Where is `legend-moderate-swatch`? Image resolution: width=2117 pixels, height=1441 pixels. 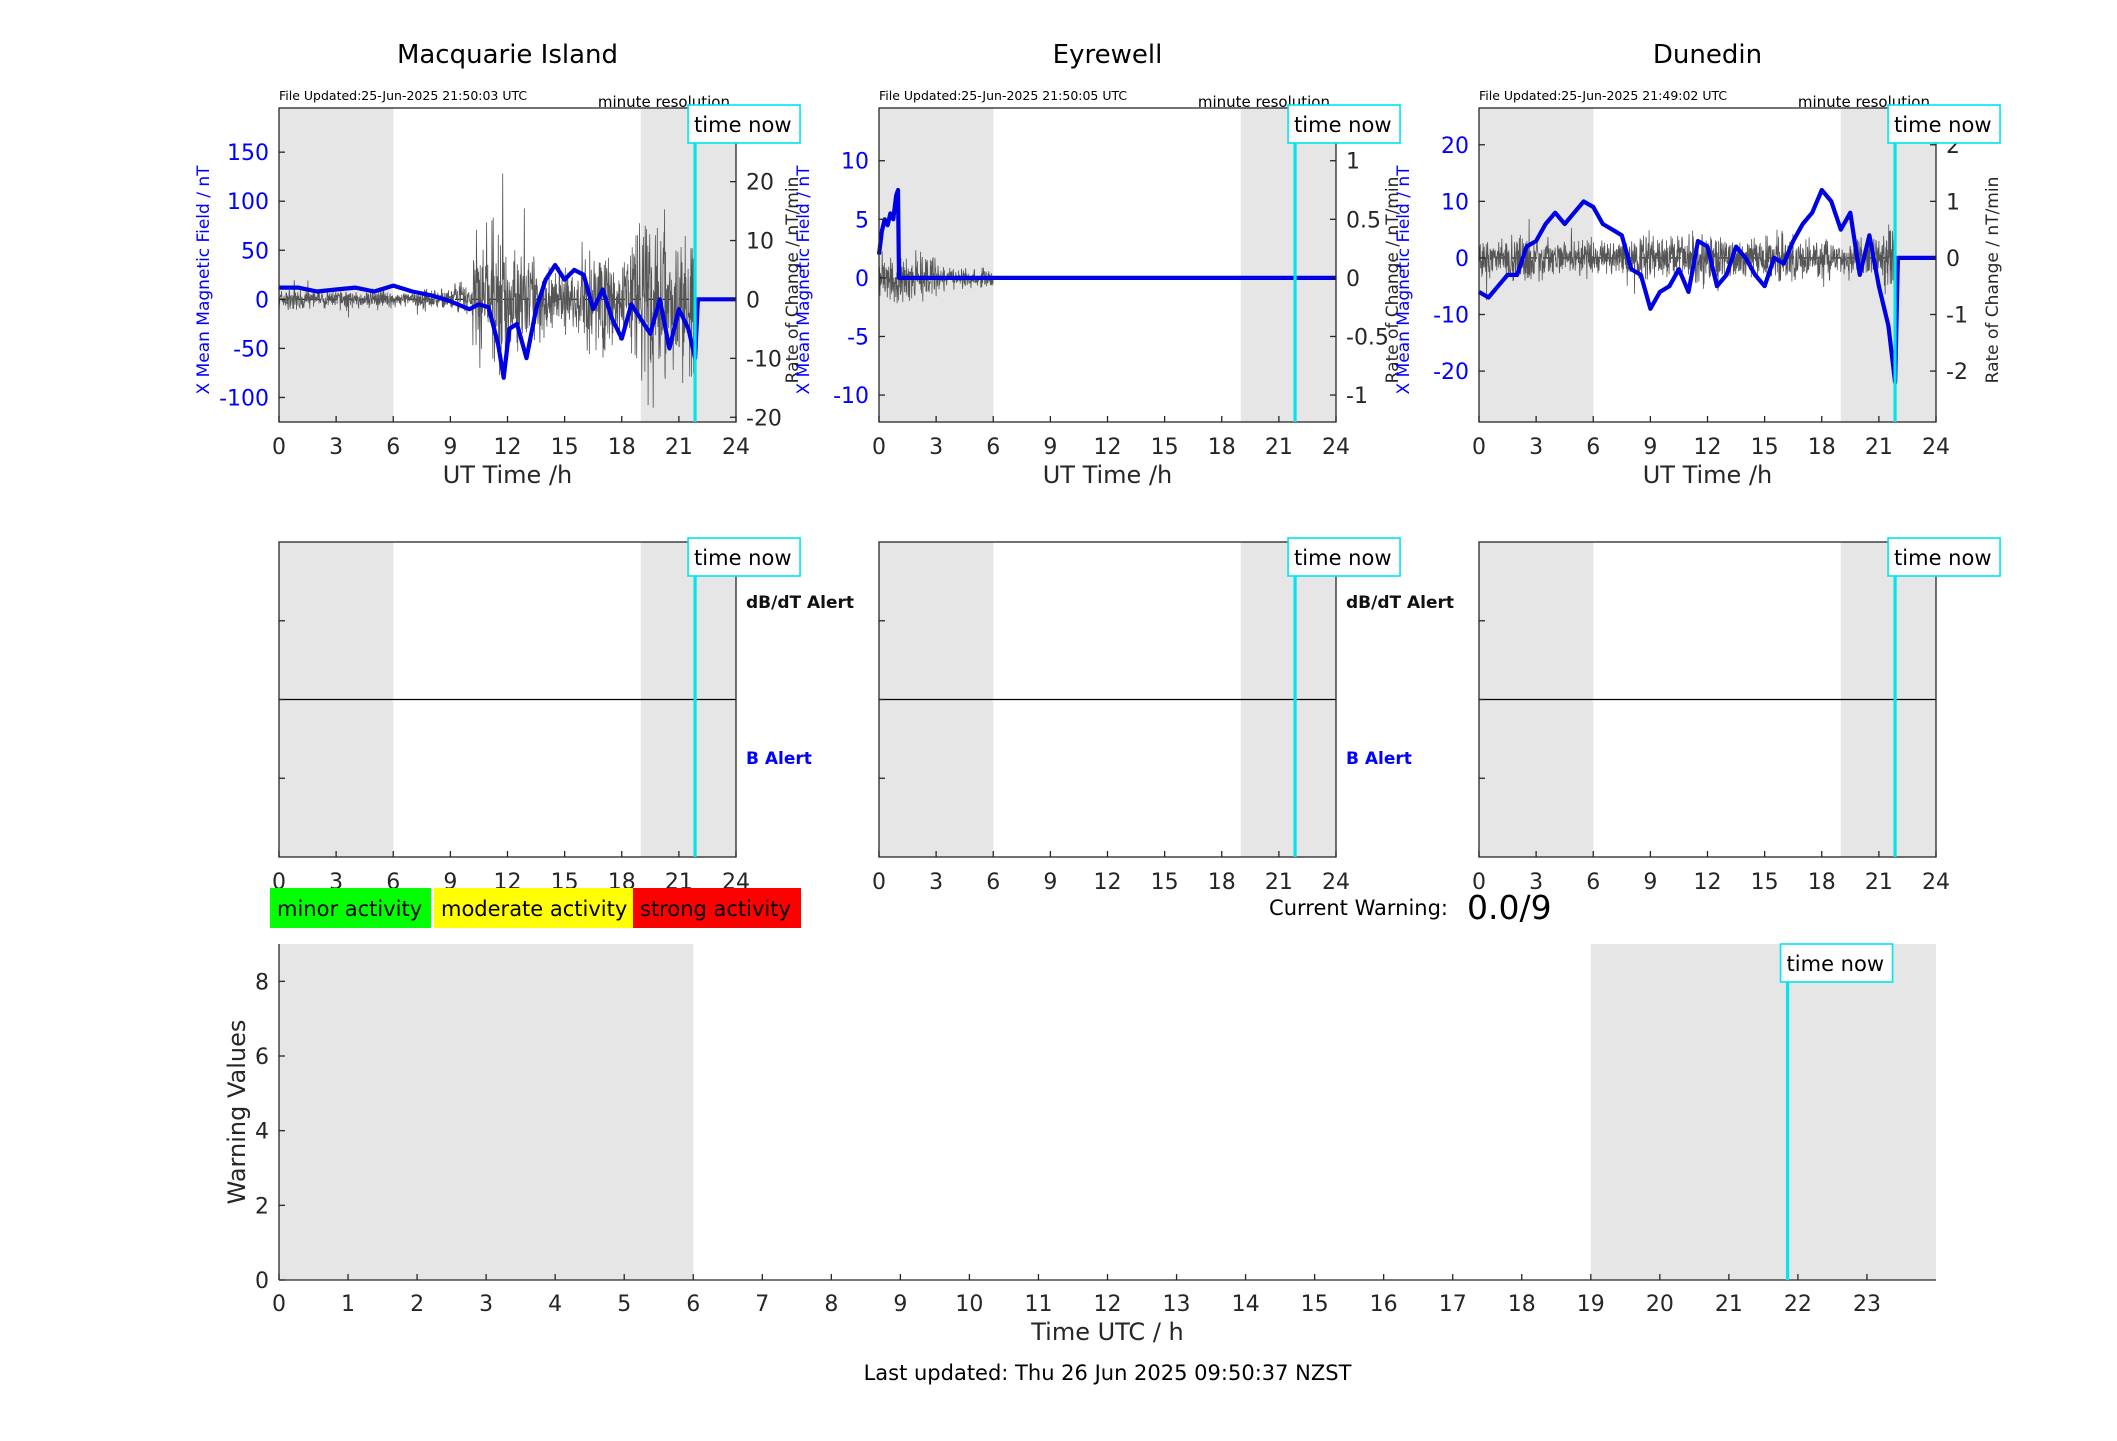 legend-moderate-swatch is located at coordinates (533, 908).